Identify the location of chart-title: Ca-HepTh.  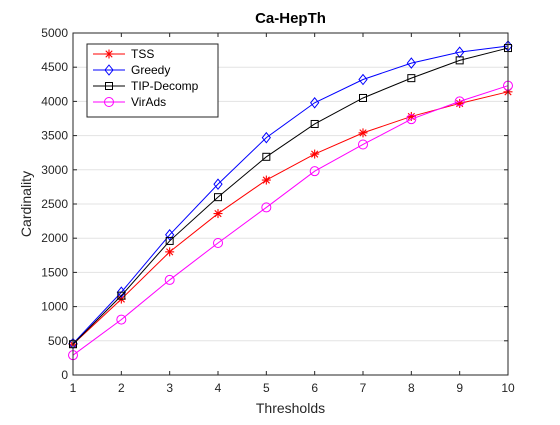
(290, 18).